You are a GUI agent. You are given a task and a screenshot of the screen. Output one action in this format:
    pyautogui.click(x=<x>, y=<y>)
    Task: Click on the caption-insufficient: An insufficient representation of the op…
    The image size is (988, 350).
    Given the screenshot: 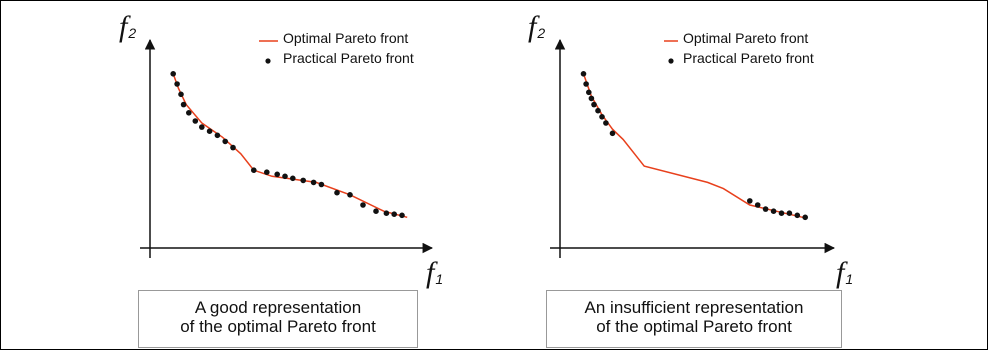 What is the action you would take?
    pyautogui.click(x=694, y=319)
    